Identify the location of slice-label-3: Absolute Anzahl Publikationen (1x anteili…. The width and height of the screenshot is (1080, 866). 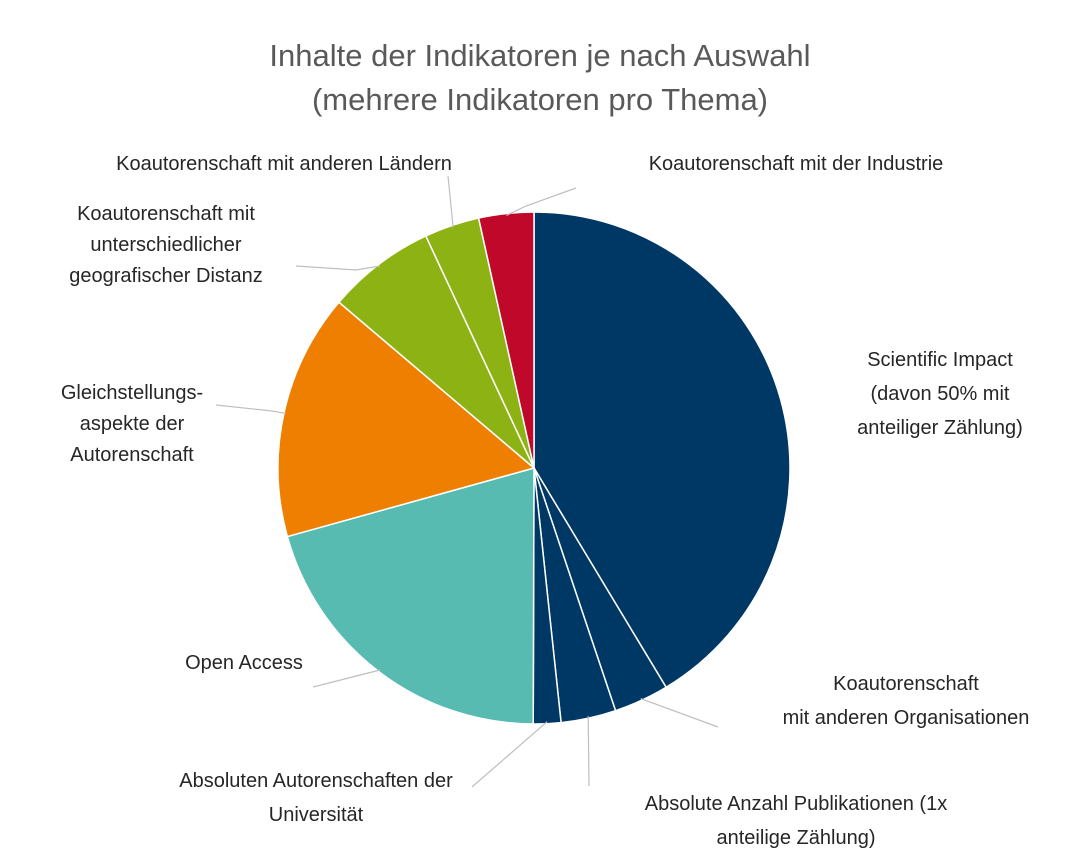
(796, 821).